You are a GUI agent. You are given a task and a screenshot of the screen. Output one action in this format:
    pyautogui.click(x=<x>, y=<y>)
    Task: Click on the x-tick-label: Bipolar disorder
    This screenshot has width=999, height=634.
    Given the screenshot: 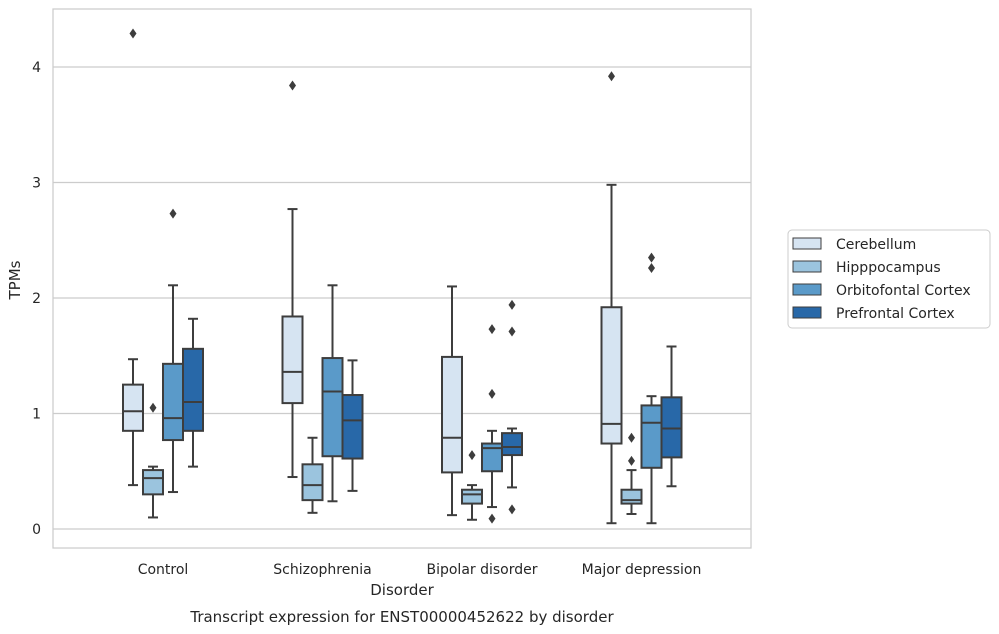 What is the action you would take?
    pyautogui.click(x=481, y=570)
    